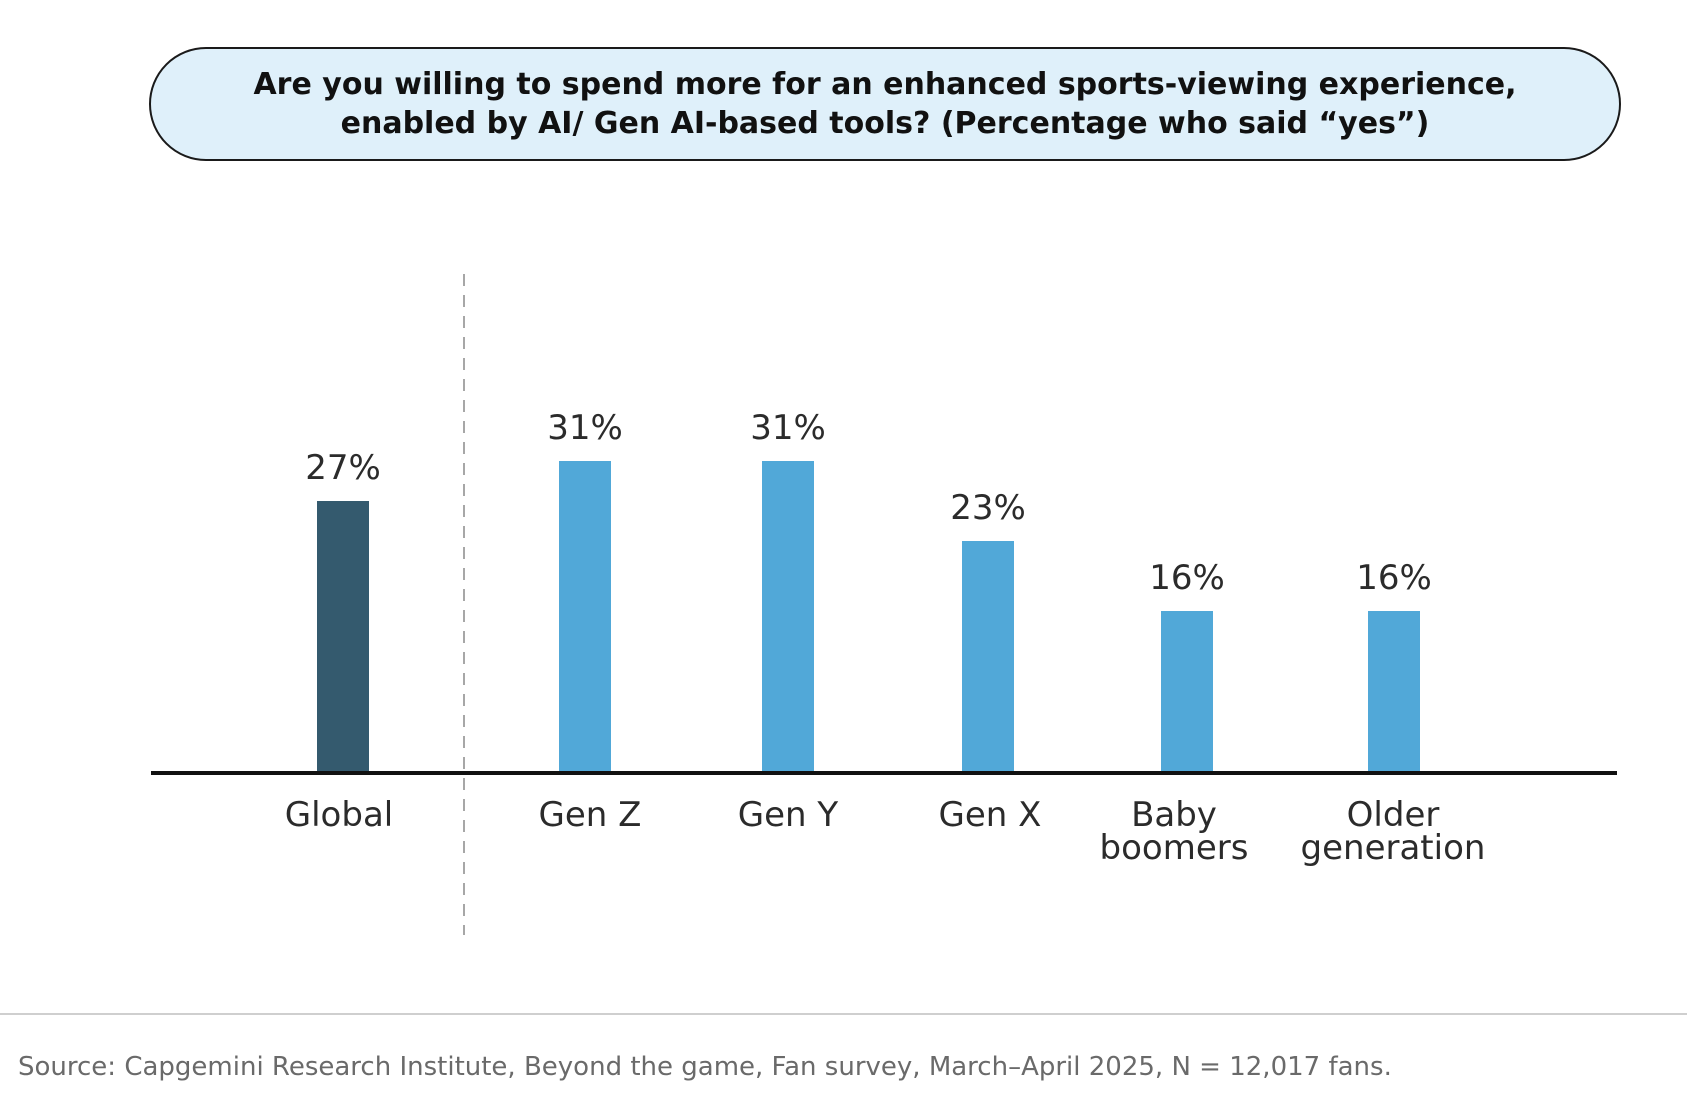 This screenshot has height=1094, width=1687. What do you see at coordinates (1393, 815) in the screenshot?
I see `category-label: Older` at bounding box center [1393, 815].